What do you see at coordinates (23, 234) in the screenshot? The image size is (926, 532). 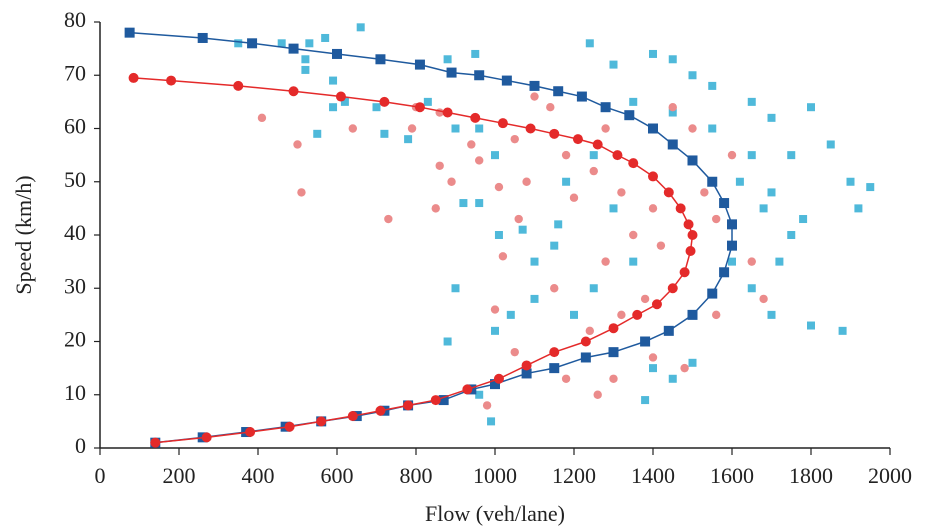 I see `y-axis-label: Speed (km/h)` at bounding box center [23, 234].